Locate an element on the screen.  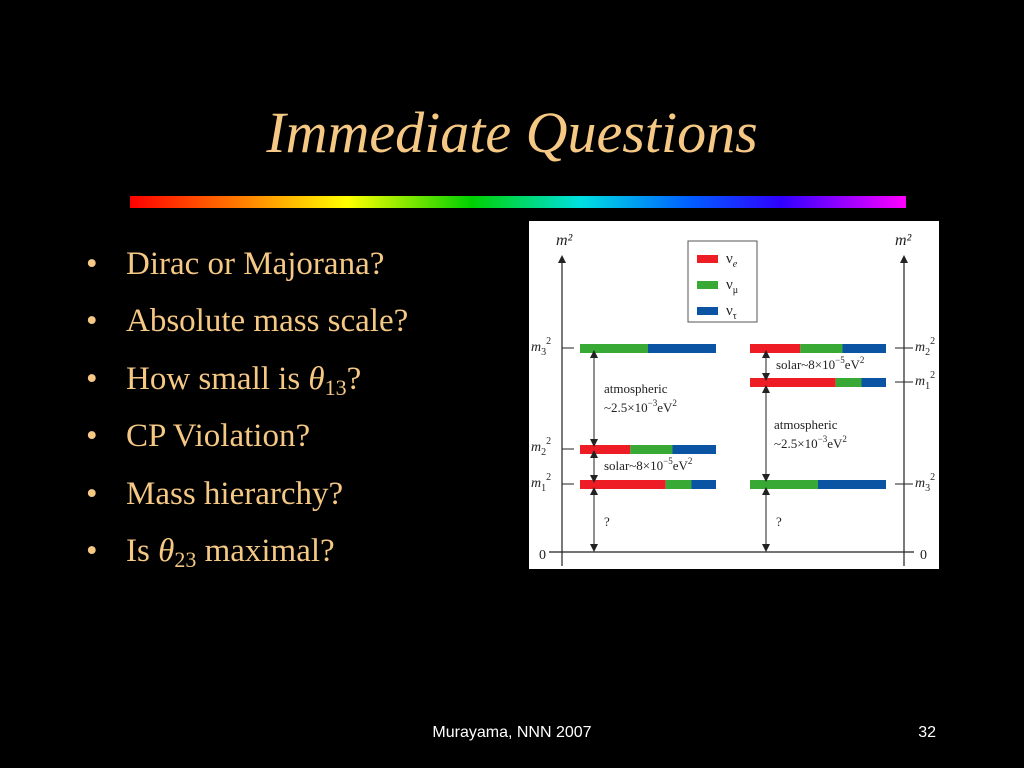
inverted-level-2-segment-e is located at coordinates (793, 382).